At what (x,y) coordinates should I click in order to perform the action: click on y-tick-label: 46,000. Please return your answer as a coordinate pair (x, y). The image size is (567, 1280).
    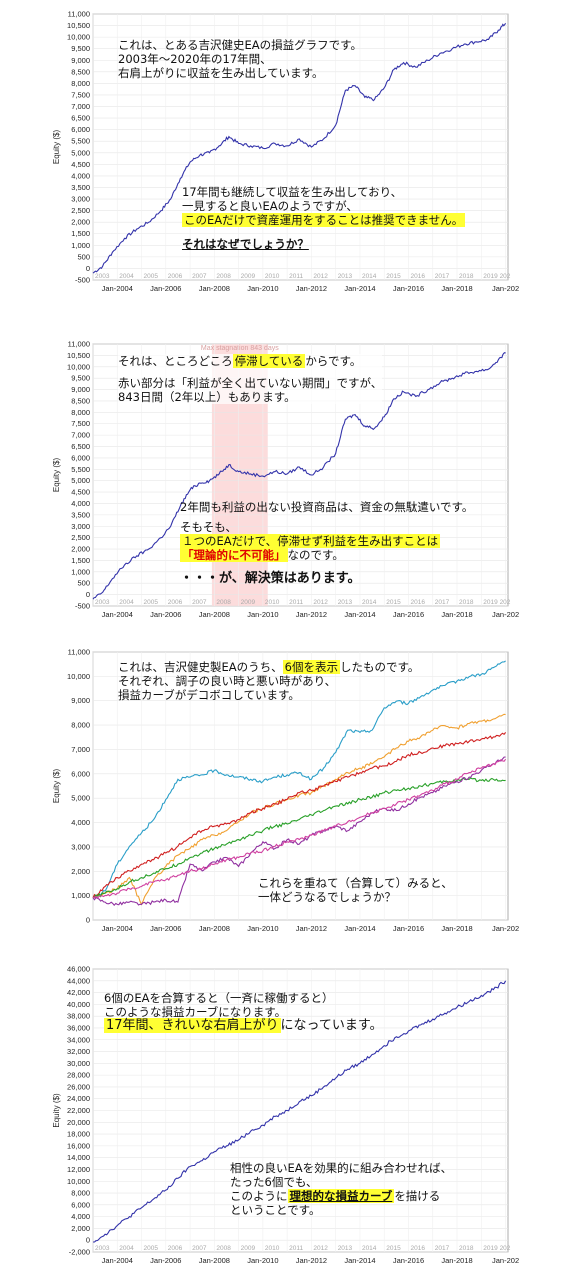
    Looking at the image, I should click on (78, 969).